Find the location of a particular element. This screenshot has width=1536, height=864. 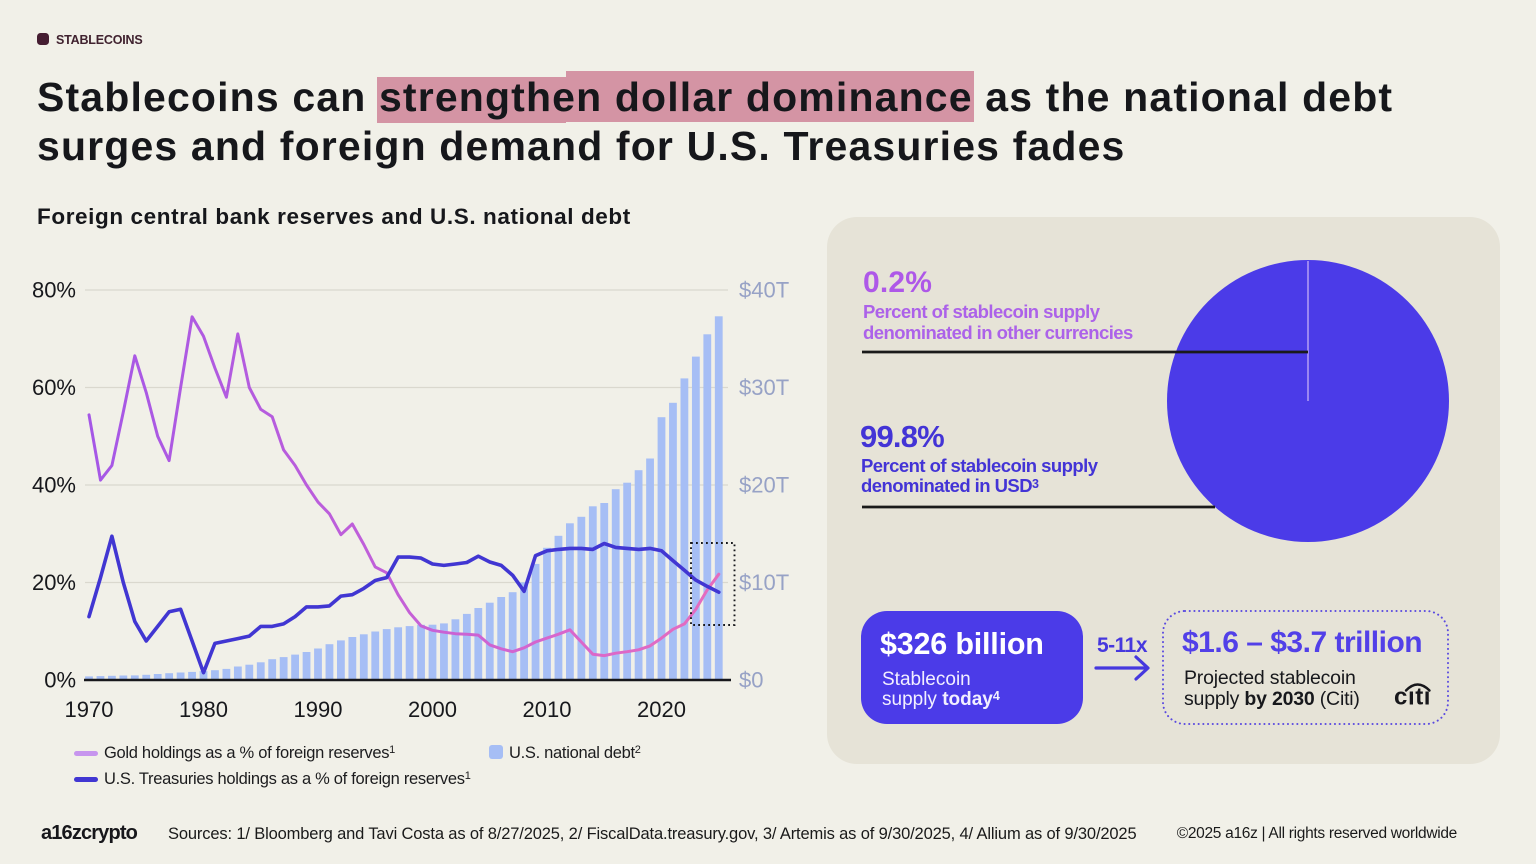

svg-text: 80% is located at coordinates (54, 290).